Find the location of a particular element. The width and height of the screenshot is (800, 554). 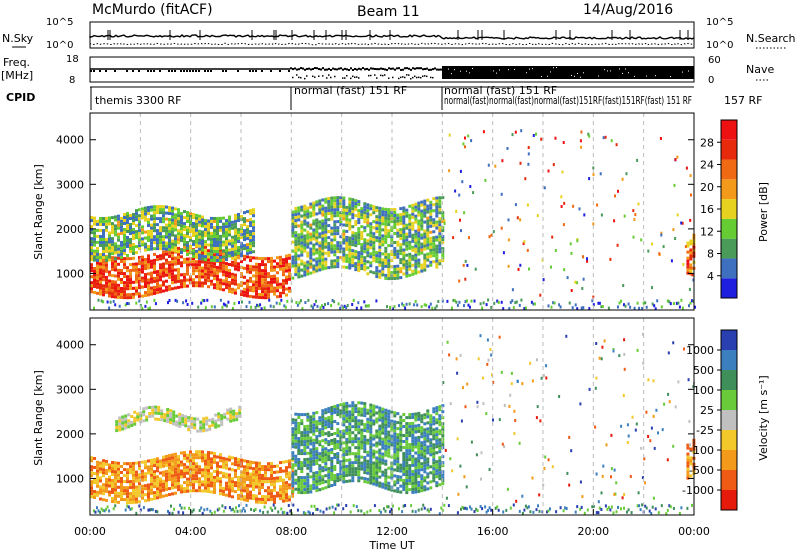

power-colorbar-swatch is located at coordinates (729, 149).